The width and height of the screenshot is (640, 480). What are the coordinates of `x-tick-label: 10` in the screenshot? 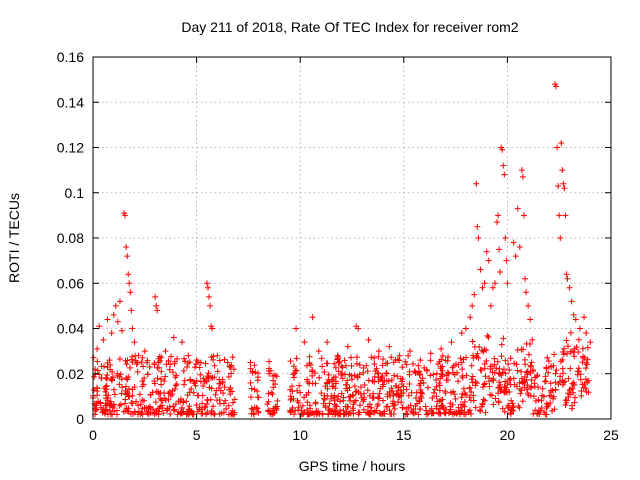 It's located at (300, 435).